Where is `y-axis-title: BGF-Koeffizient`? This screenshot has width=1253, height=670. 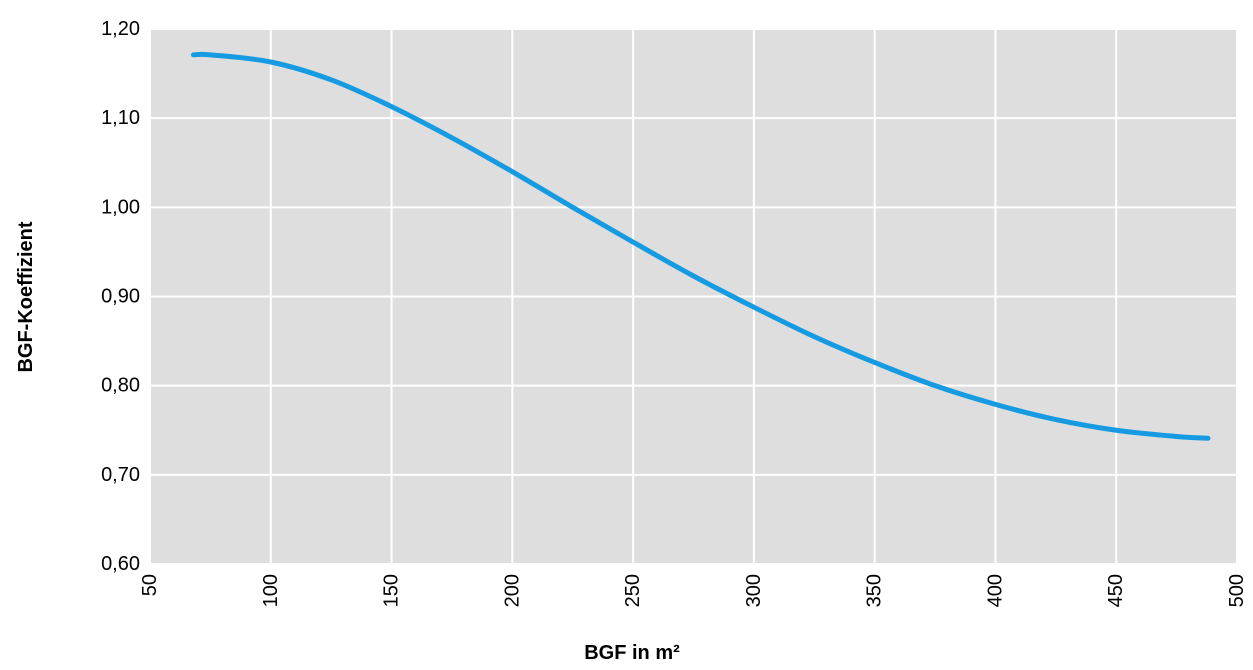 y-axis-title: BGF-Koeffizient is located at coordinates (26, 296).